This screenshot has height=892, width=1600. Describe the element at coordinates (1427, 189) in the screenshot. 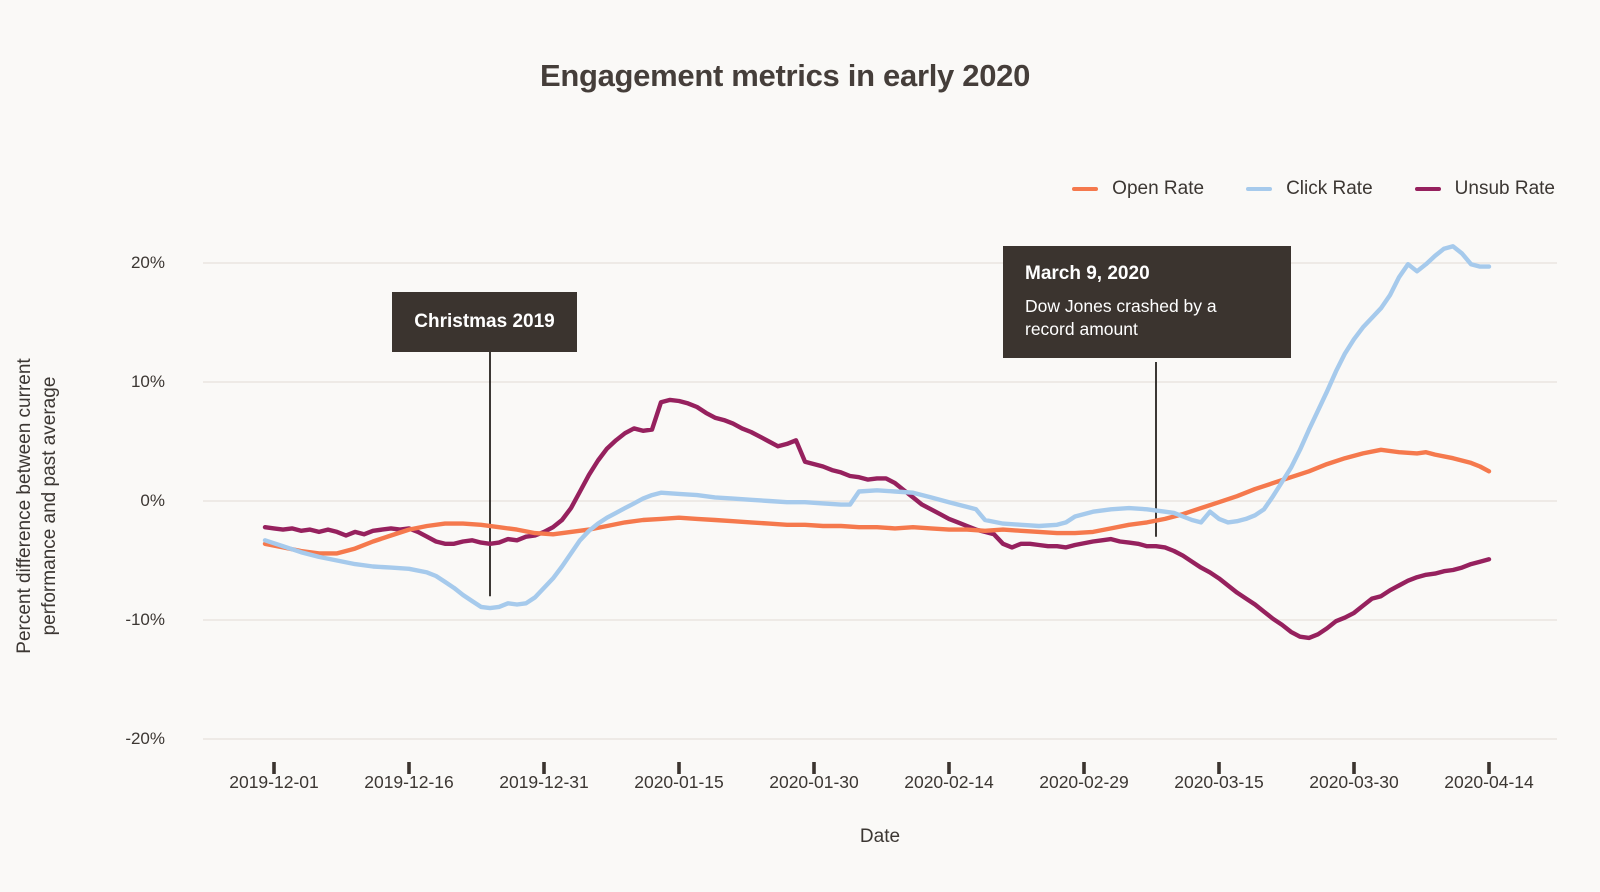

I see `unsub-rate-swatch-icon` at that location.